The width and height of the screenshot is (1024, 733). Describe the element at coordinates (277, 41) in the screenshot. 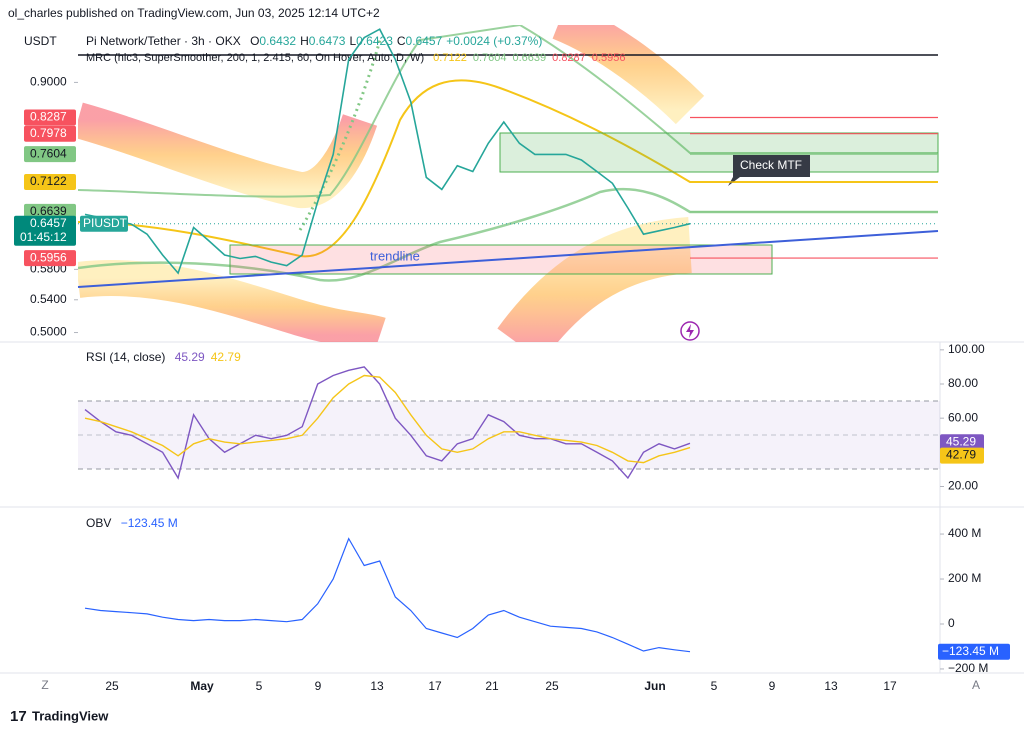

I see `ohlc-value: 0.6432` at that location.